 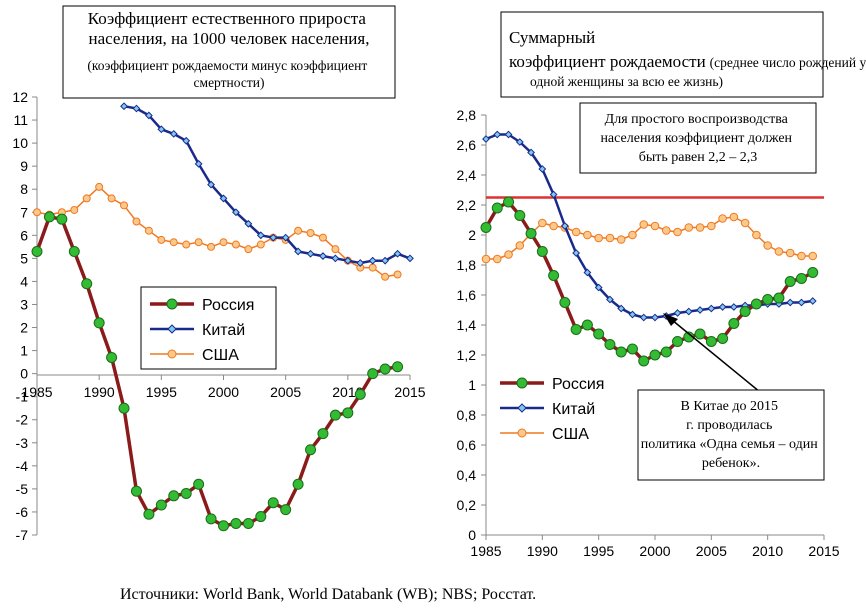 What do you see at coordinates (24, 281) in the screenshot?
I see `left-y-tick-label: 4` at bounding box center [24, 281].